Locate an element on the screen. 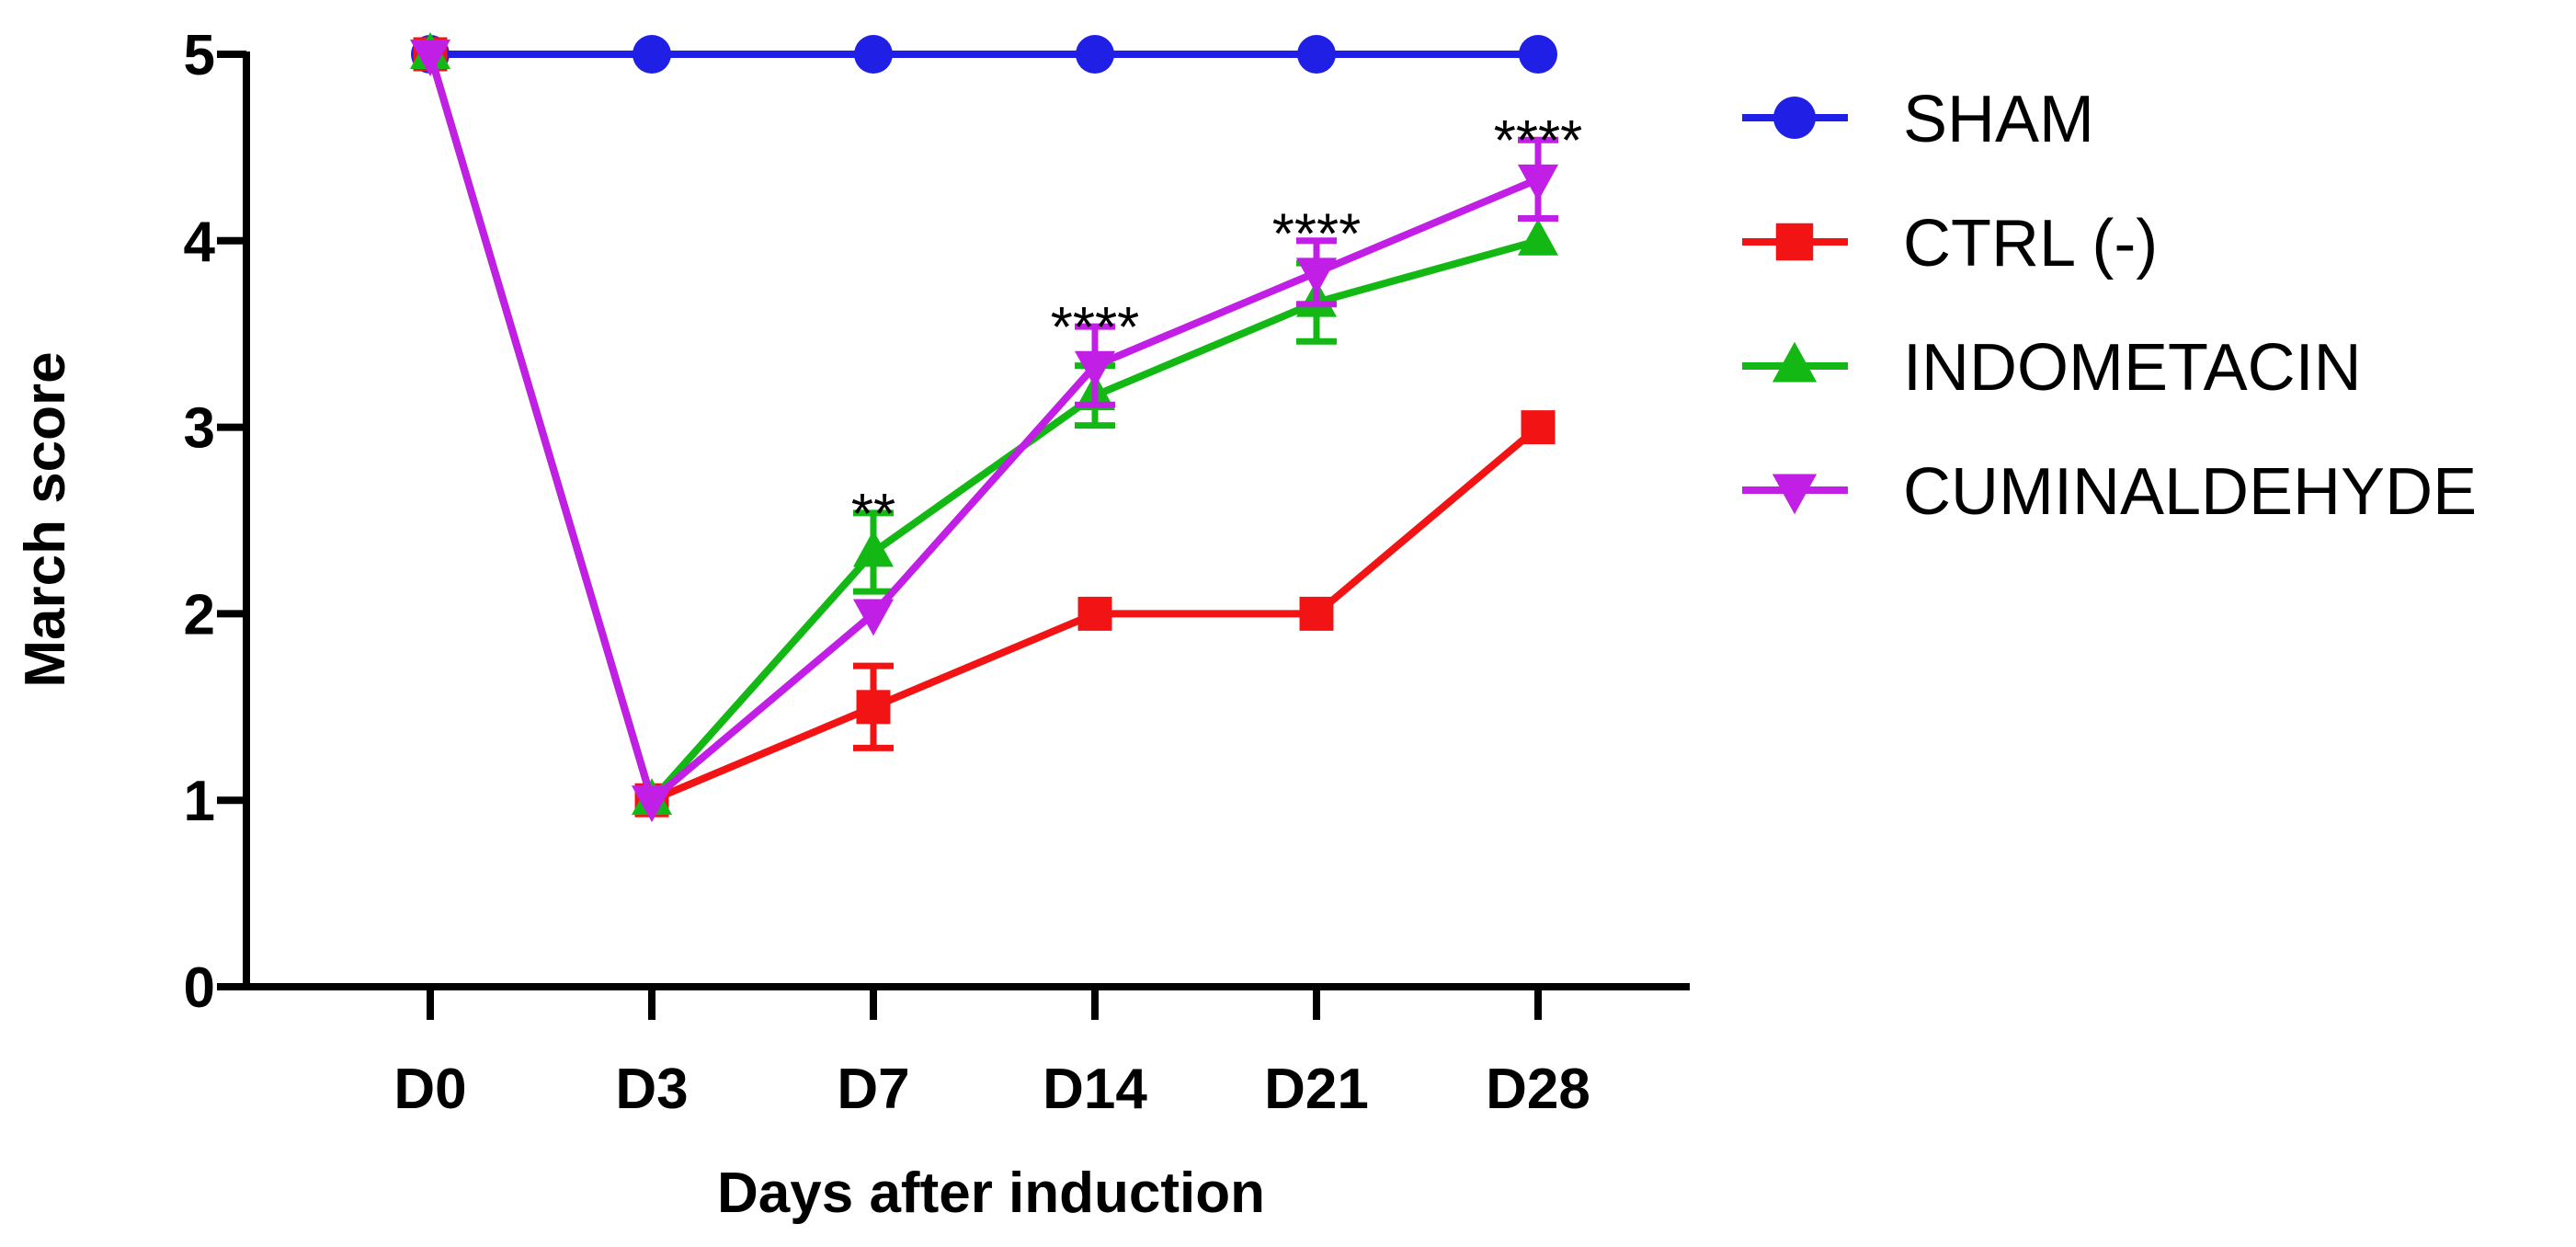  legend-item: INDOMETACIN is located at coordinates (2052, 368).